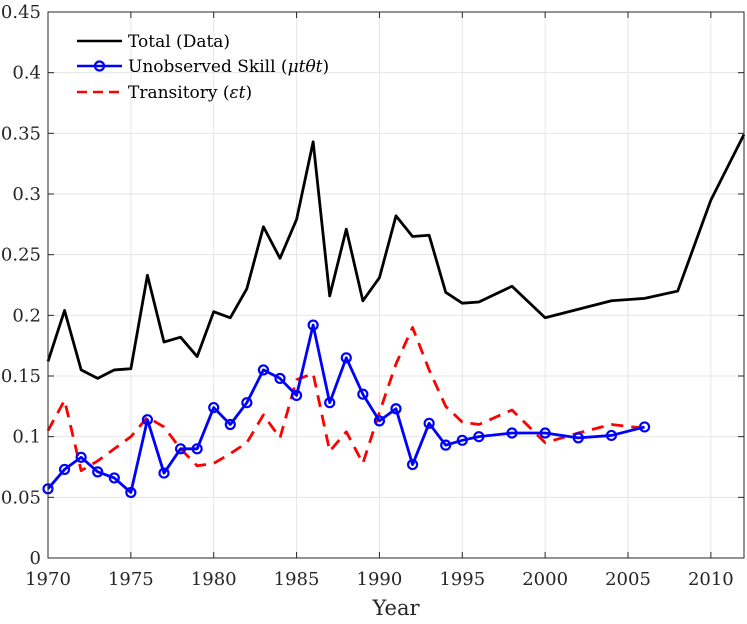  What do you see at coordinates (26, 73) in the screenshot?
I see `y-tick-label: 0.4` at bounding box center [26, 73].